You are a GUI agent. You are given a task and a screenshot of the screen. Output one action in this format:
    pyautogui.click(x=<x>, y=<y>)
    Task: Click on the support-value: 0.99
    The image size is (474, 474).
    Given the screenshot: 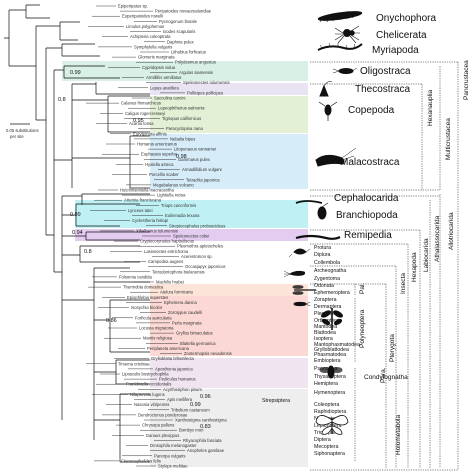 What is the action you would take?
    pyautogui.click(x=195, y=405)
    